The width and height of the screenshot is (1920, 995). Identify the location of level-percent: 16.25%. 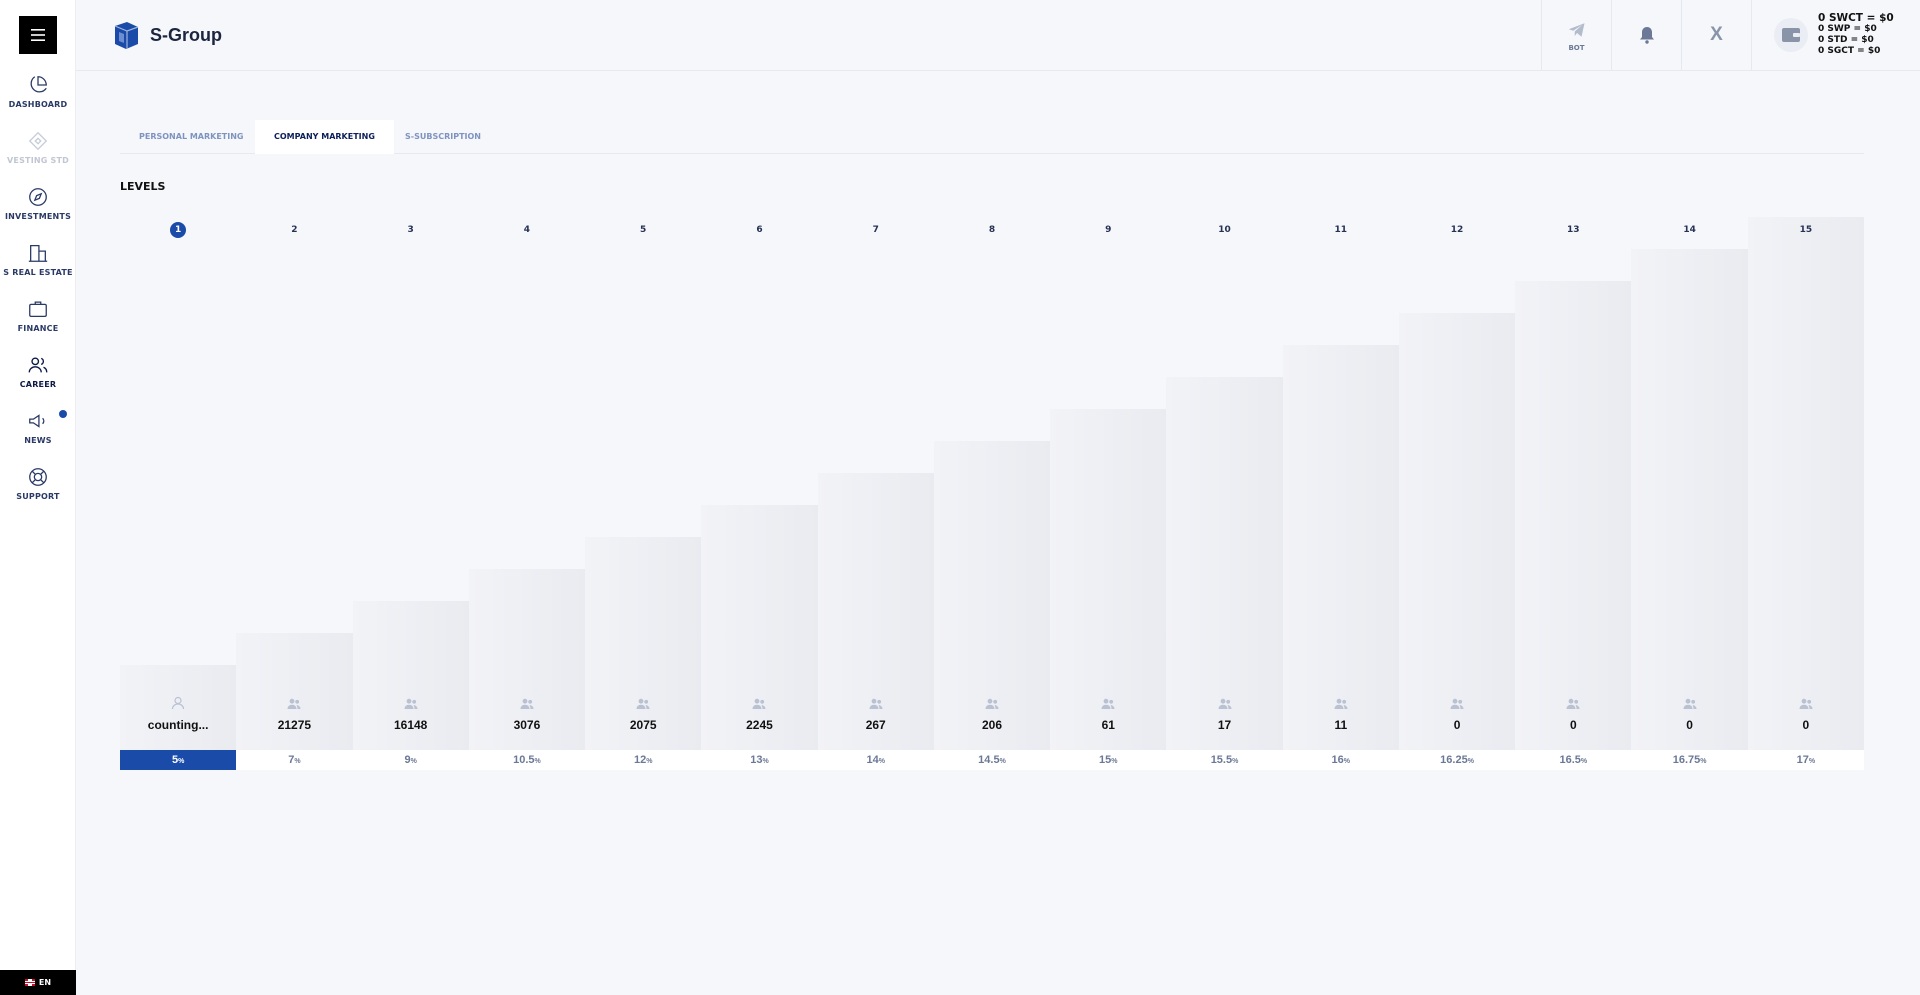
(1457, 760).